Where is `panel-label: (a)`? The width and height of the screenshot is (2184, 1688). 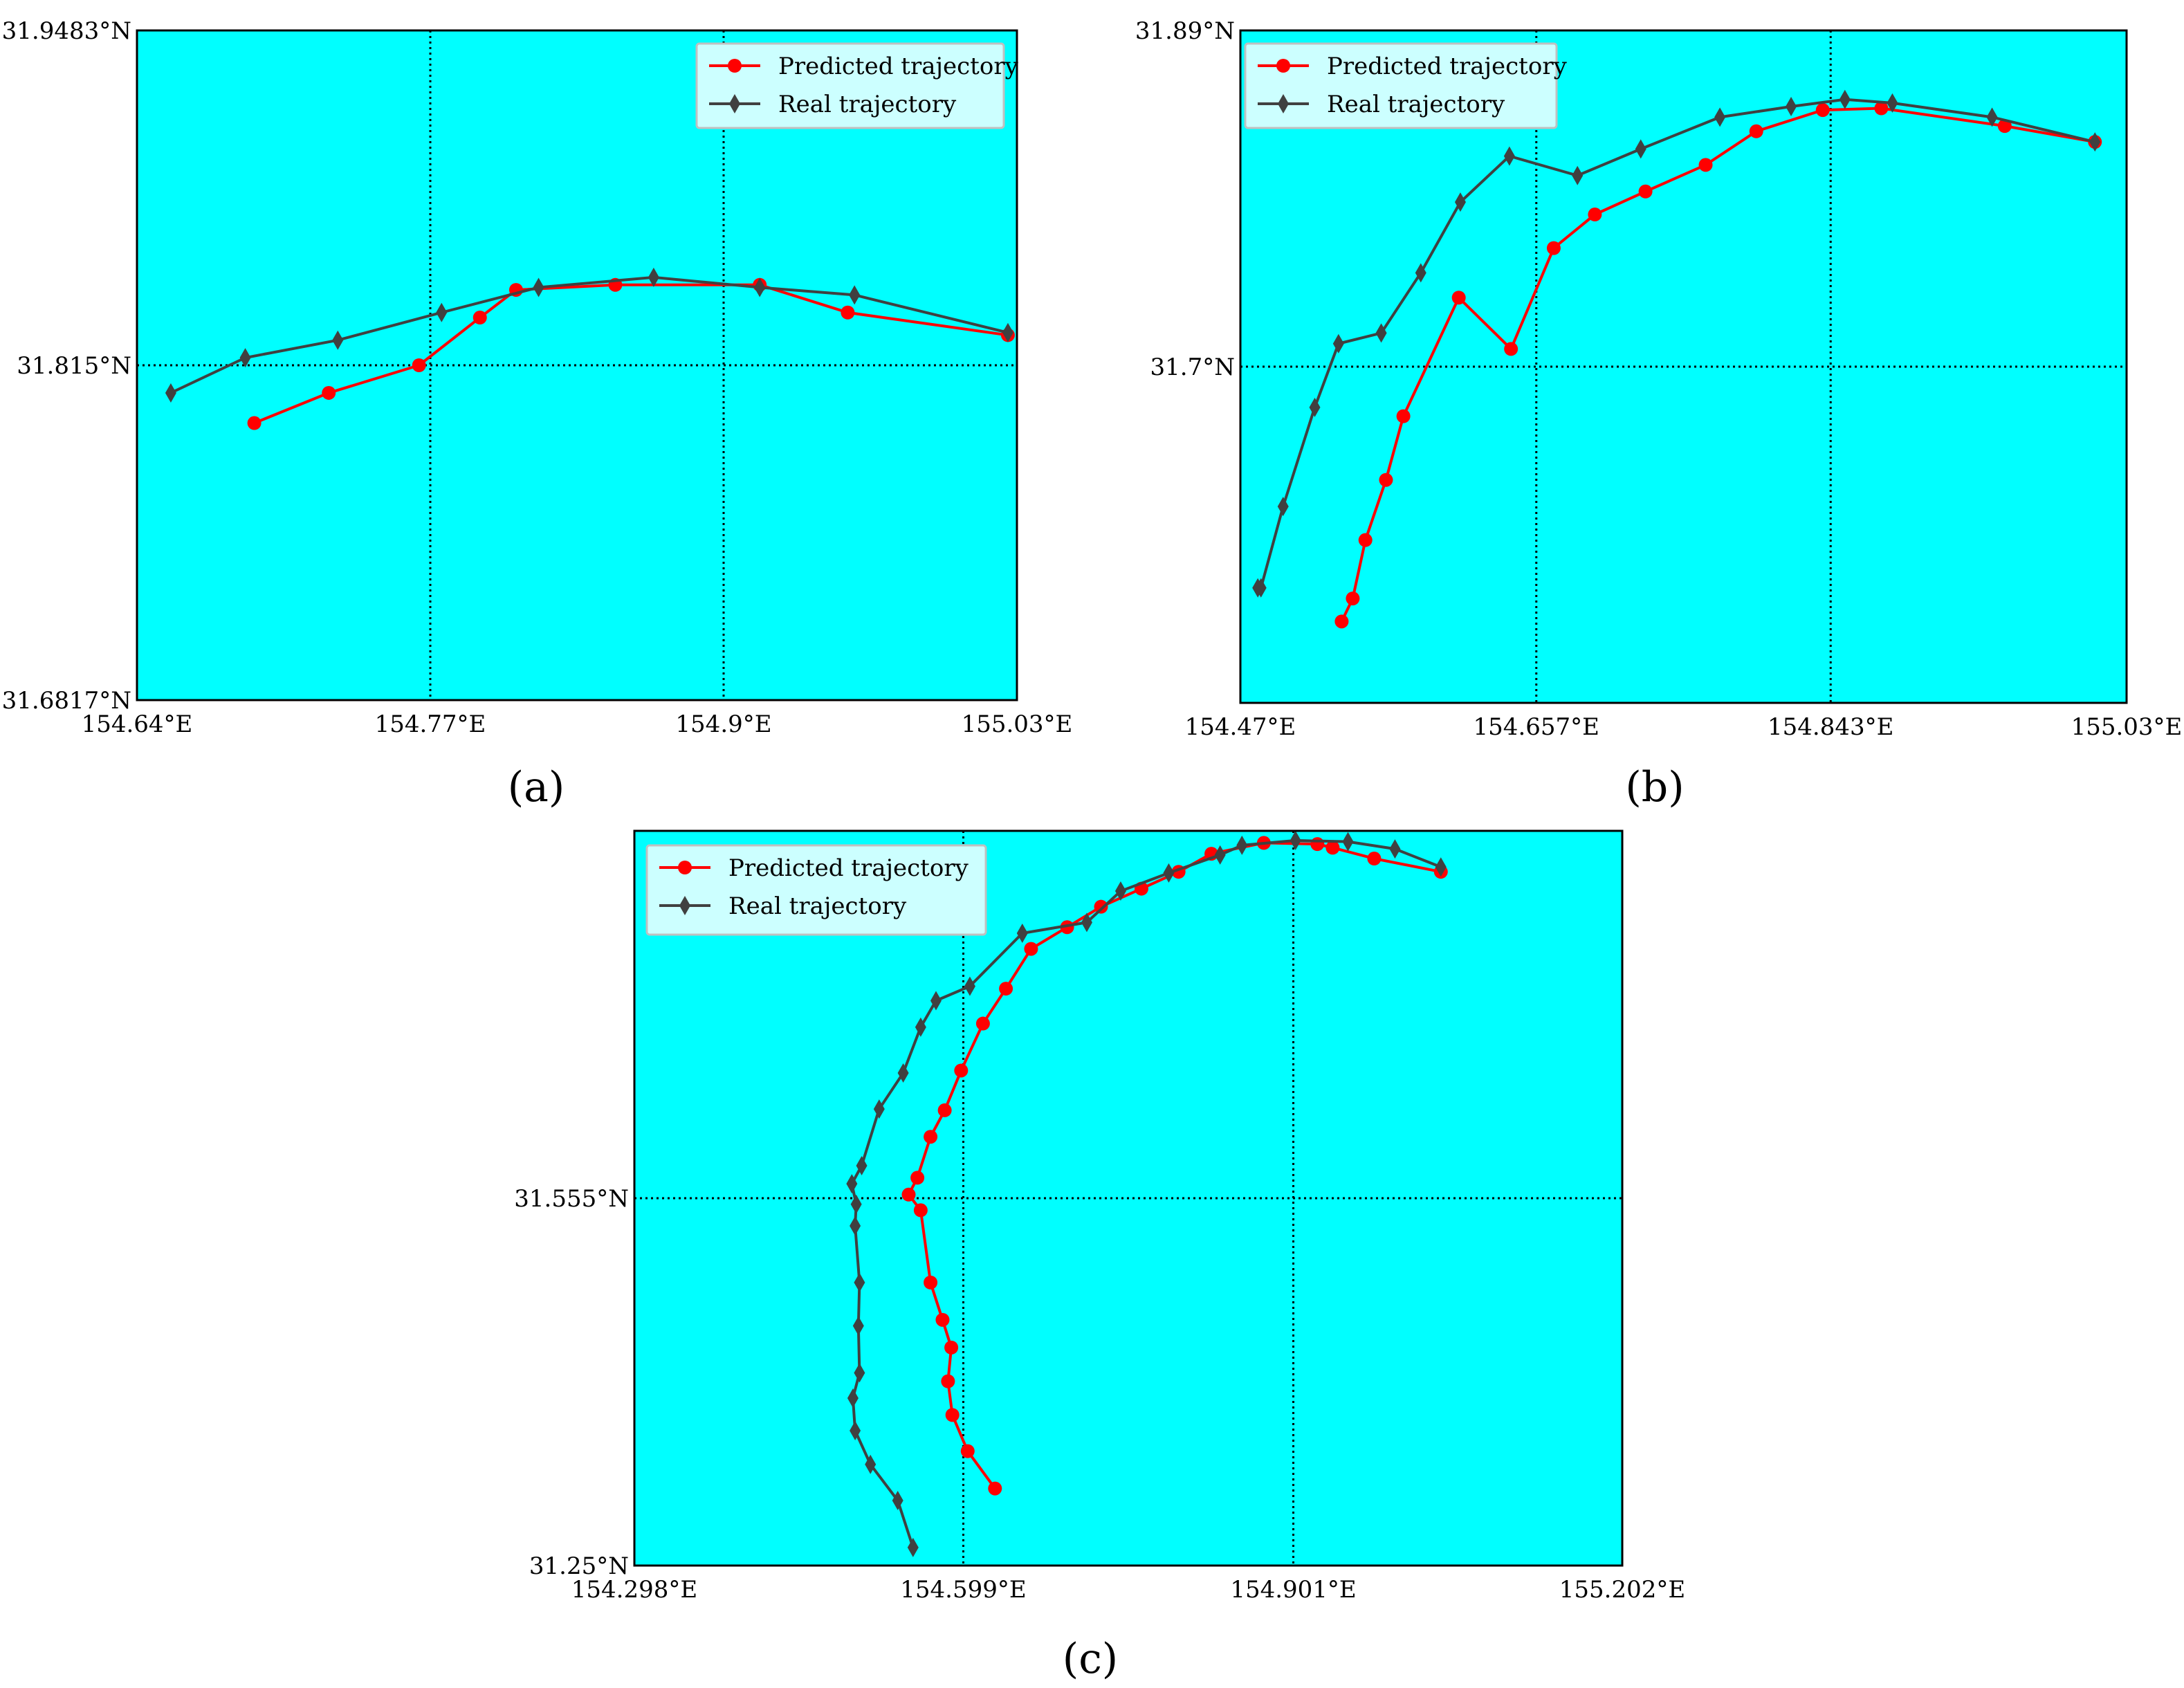 panel-label: (a) is located at coordinates (536, 787).